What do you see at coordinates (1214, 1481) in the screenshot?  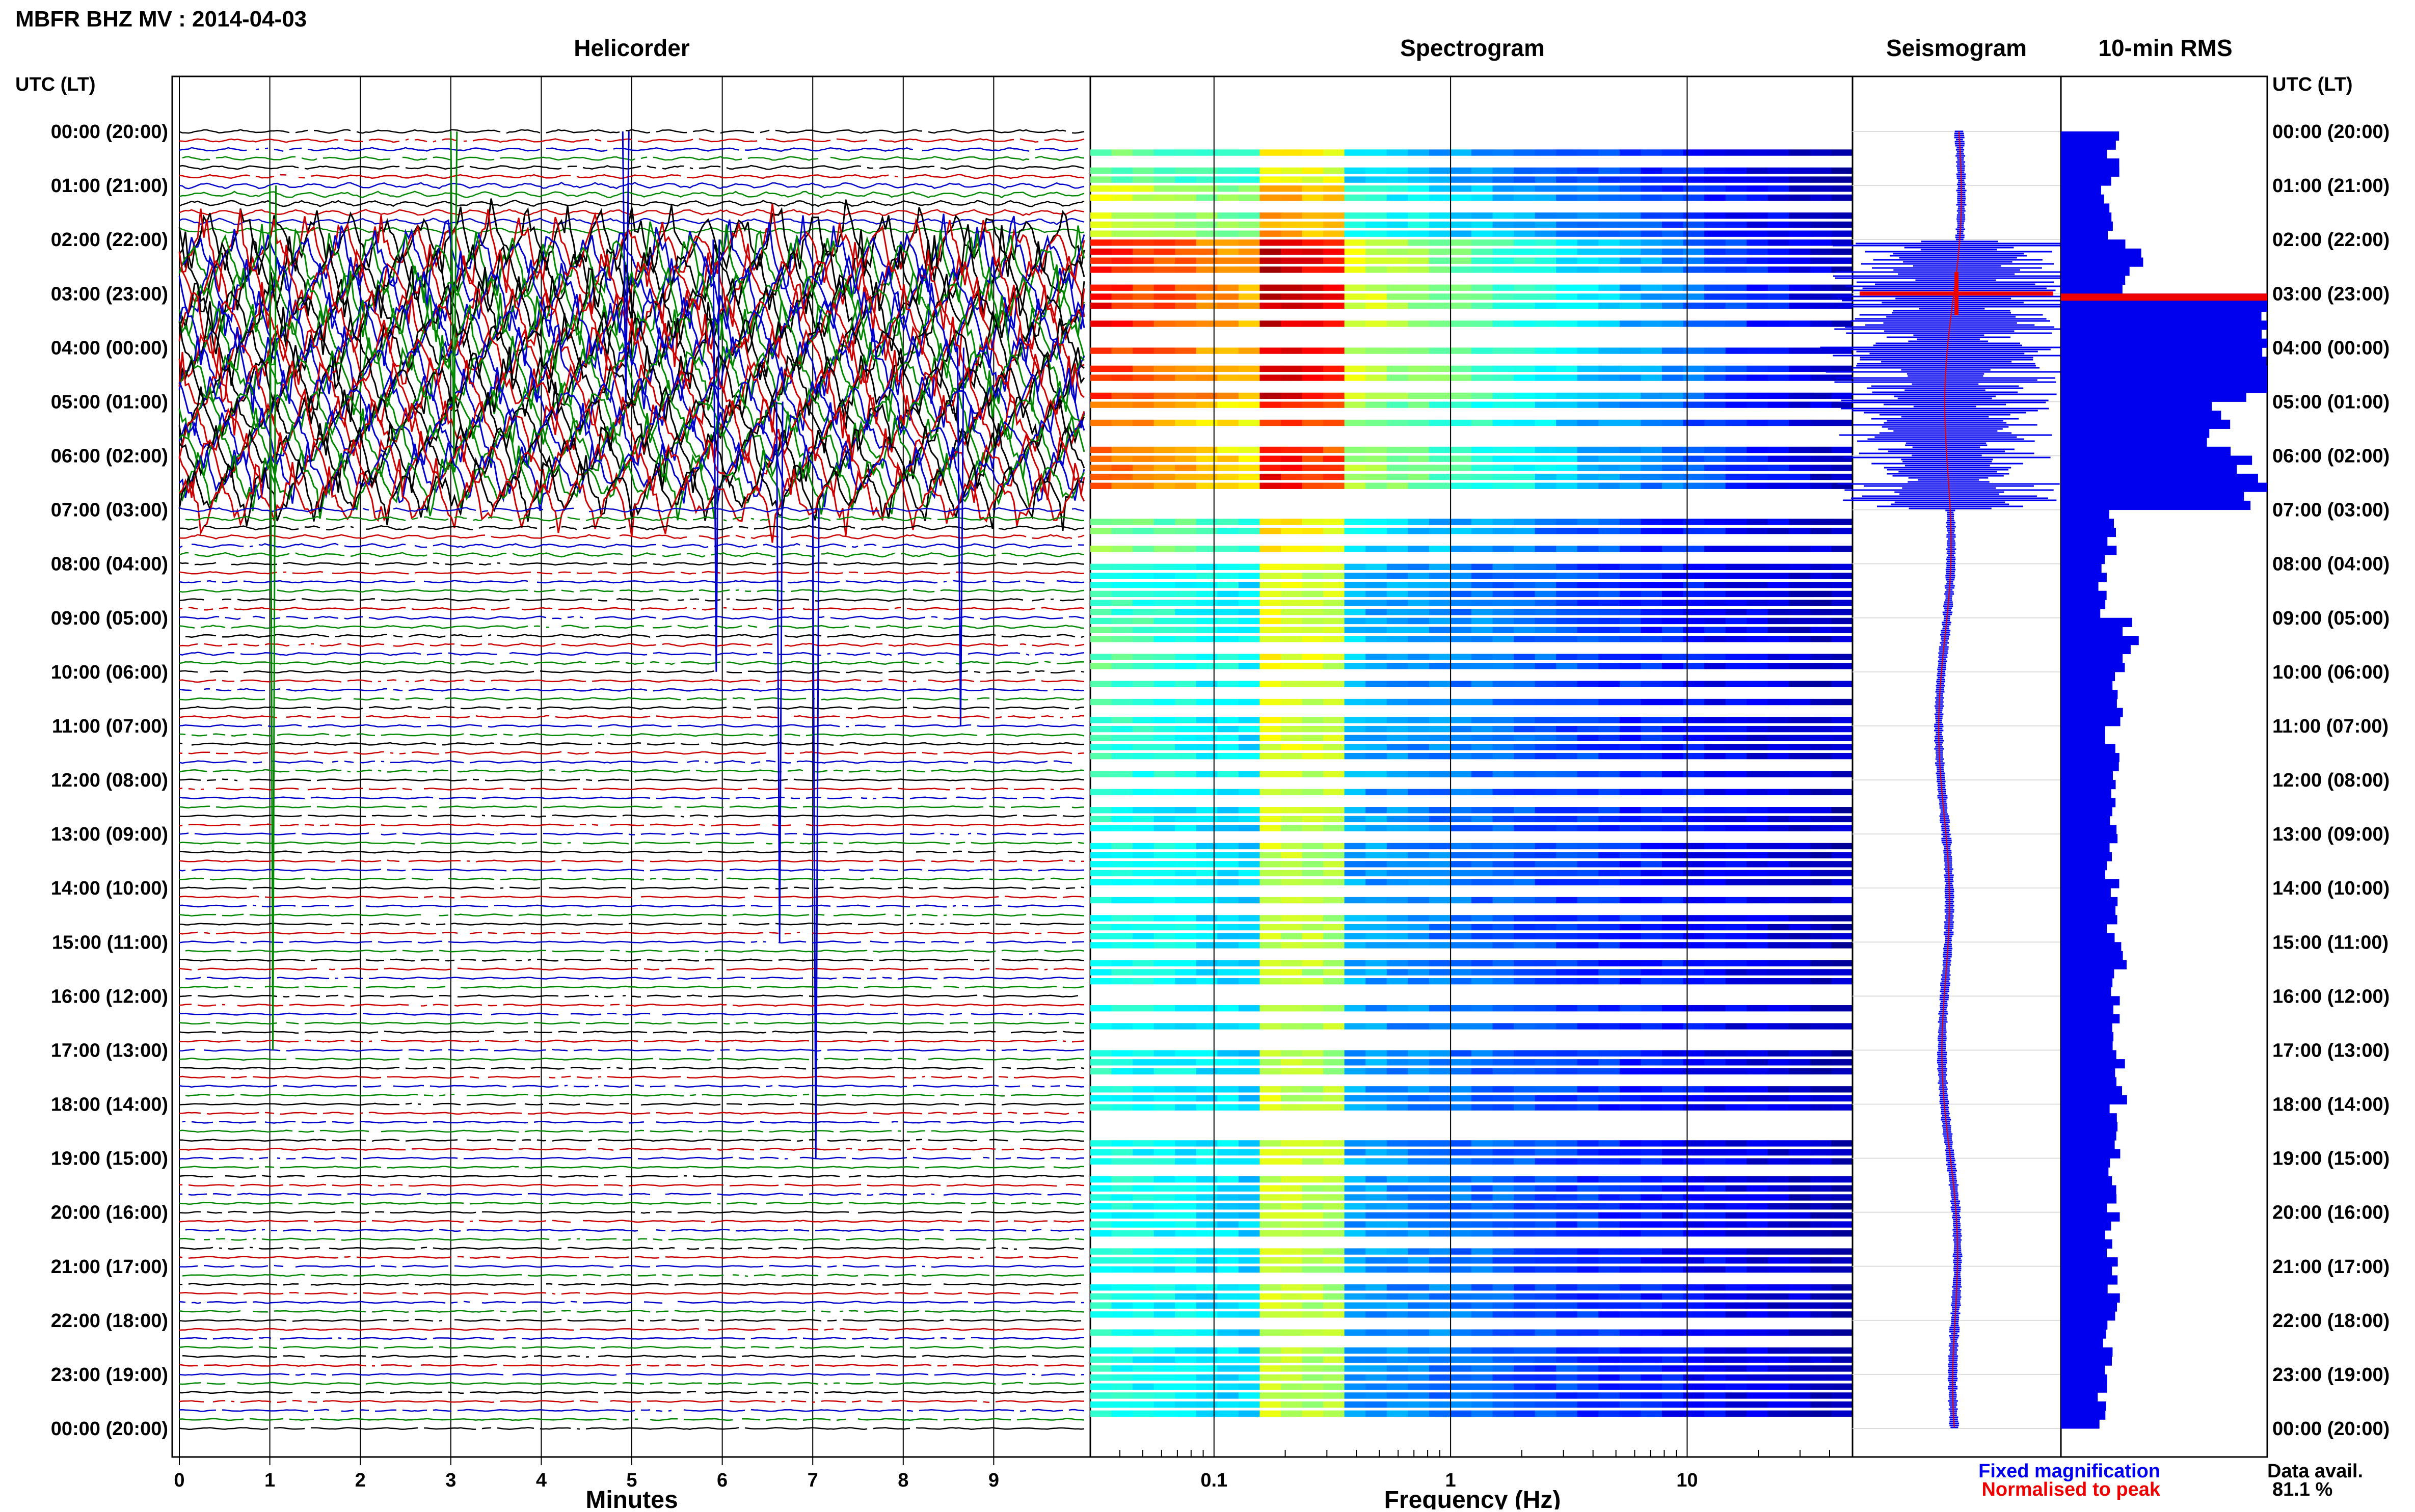 I see `spectrogram-xtick-label: 0.1` at bounding box center [1214, 1481].